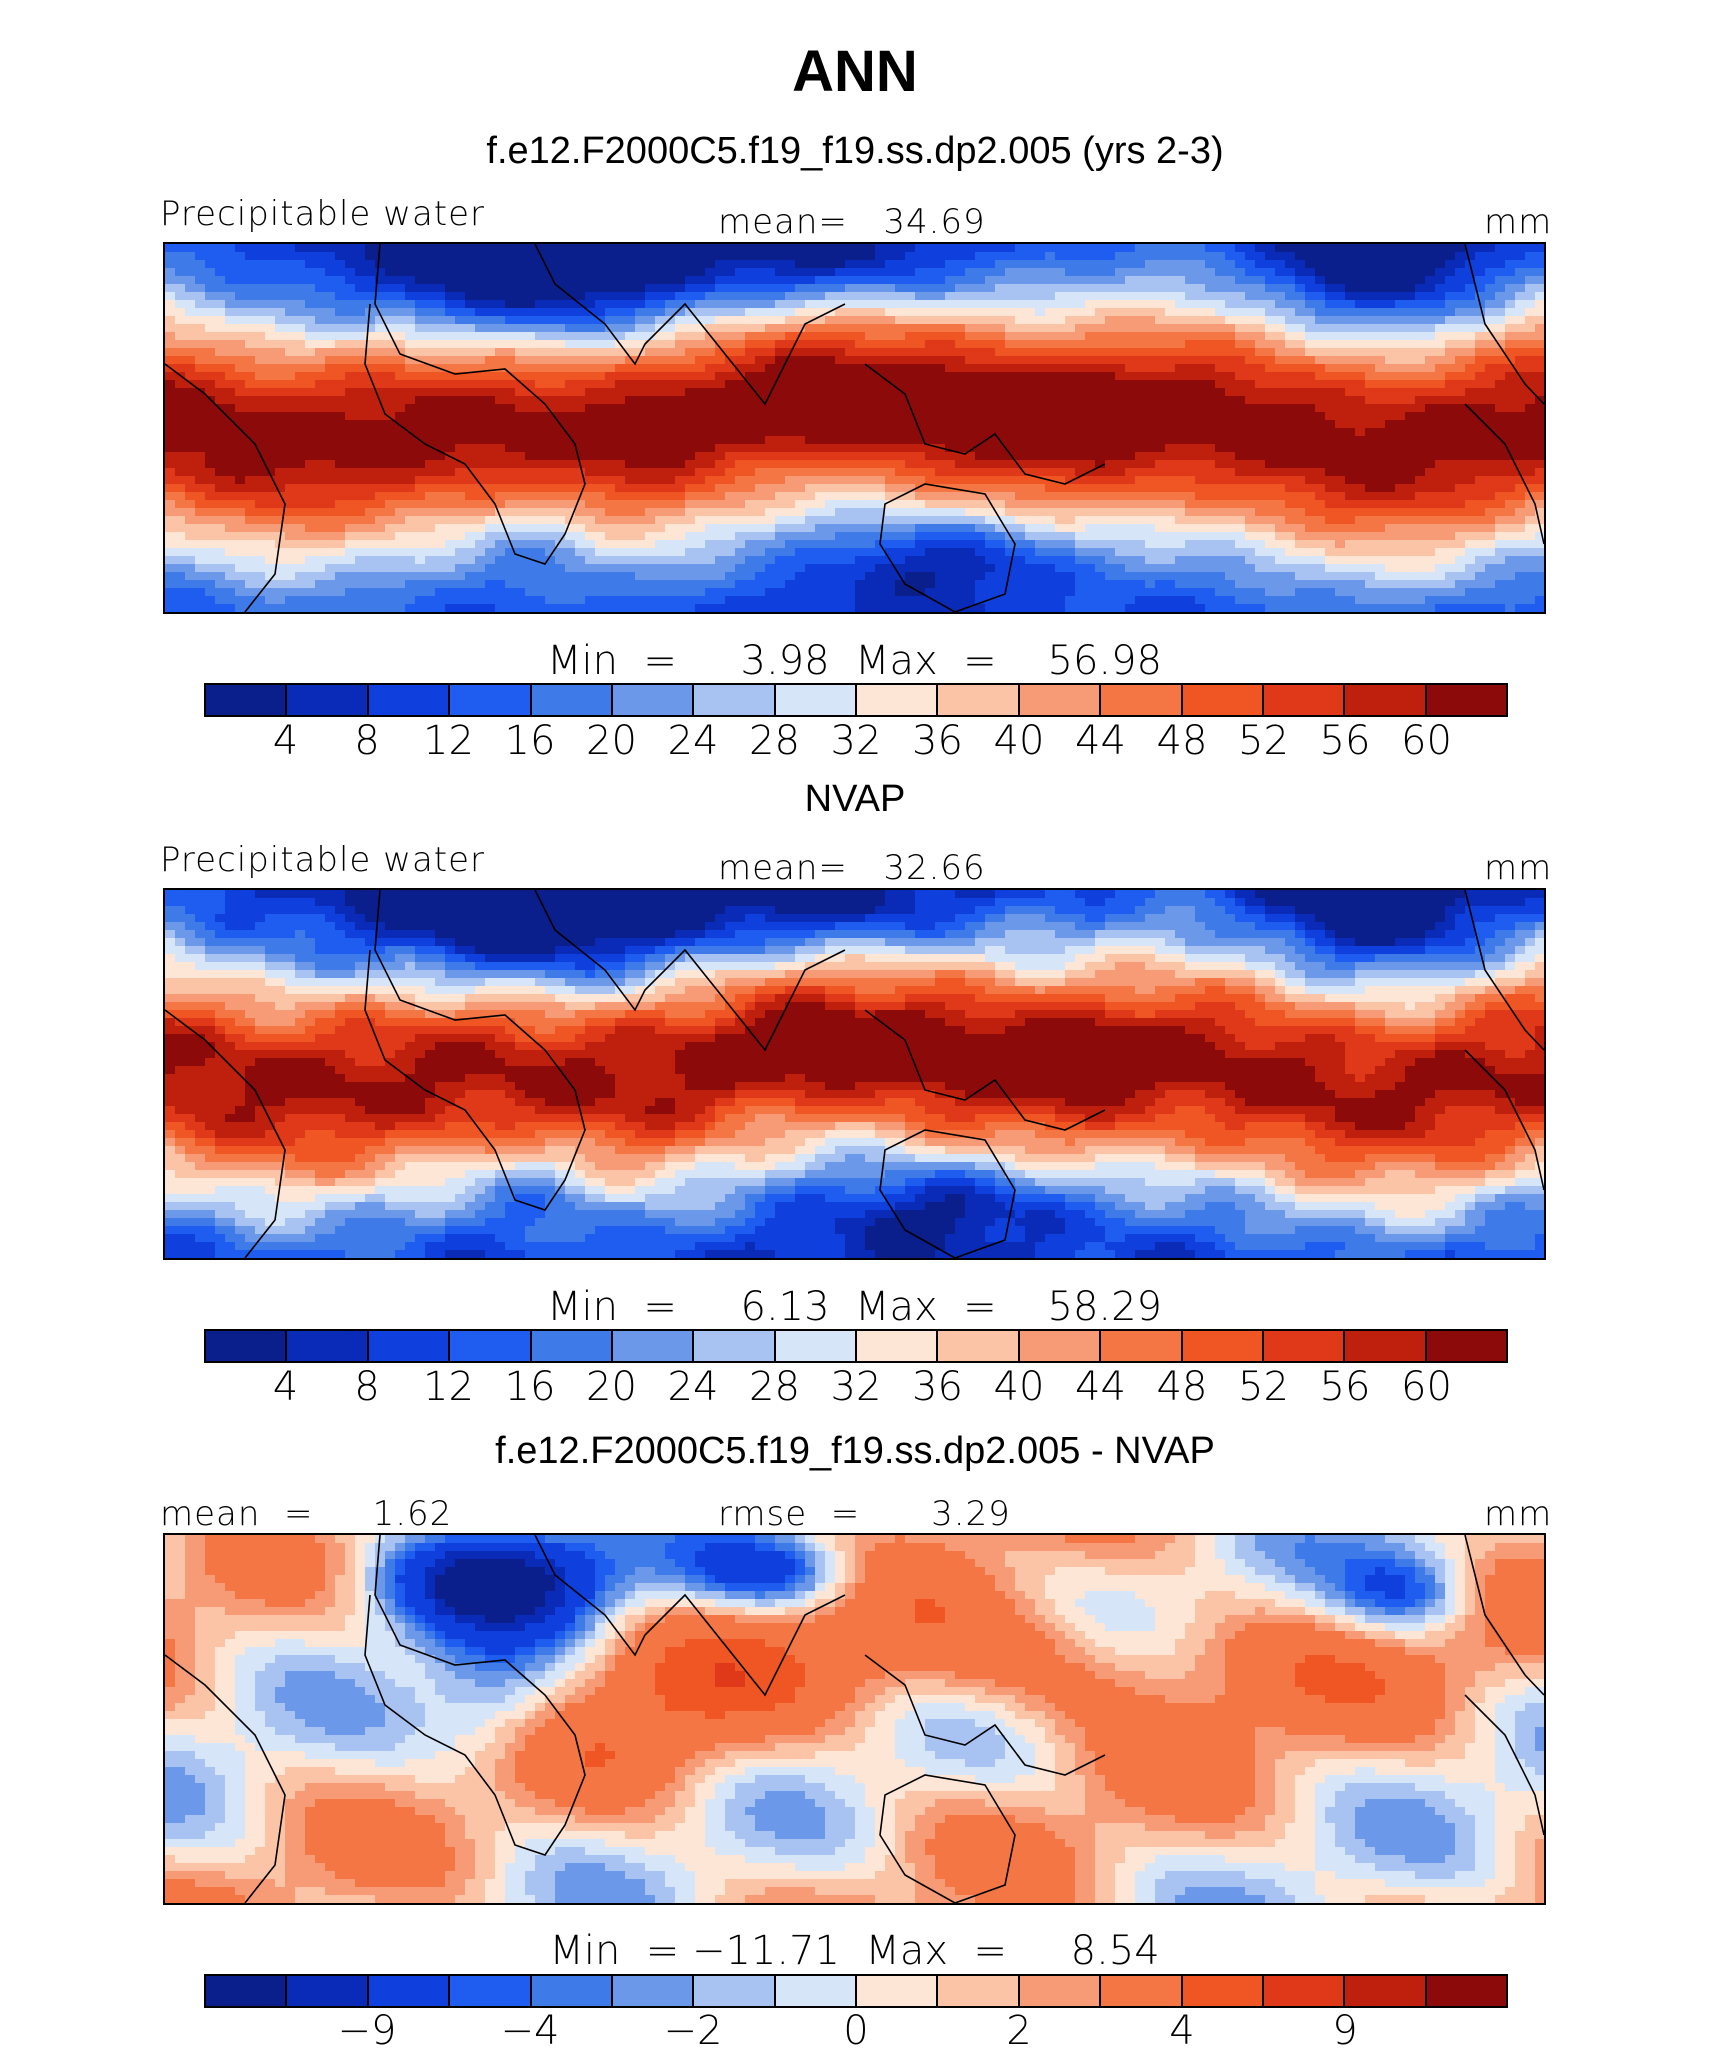  I want to click on panel-3-min-max: Min = −11.71 Max = 8.54, so click(854, 1951).